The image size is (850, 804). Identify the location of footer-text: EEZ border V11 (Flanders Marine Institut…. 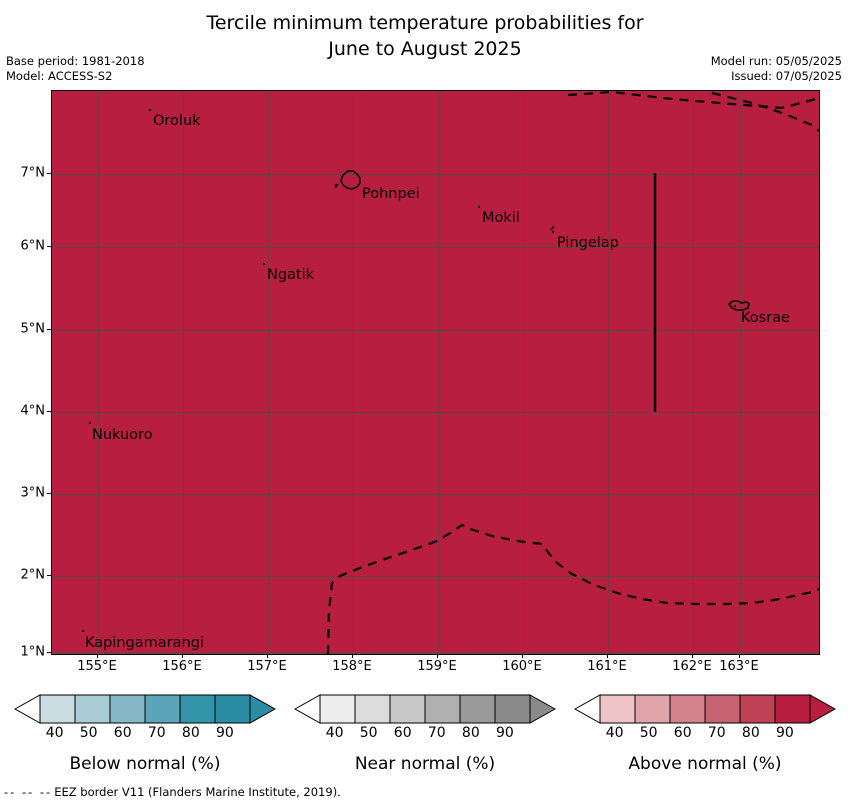
(197, 792).